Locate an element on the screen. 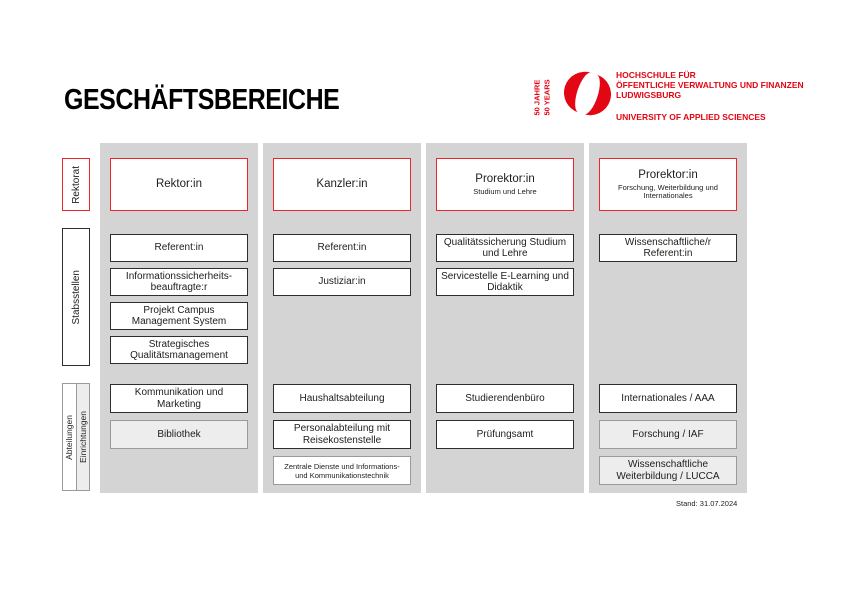 The width and height of the screenshot is (842, 595). box-rektor: Rektor:in is located at coordinates (179, 184).